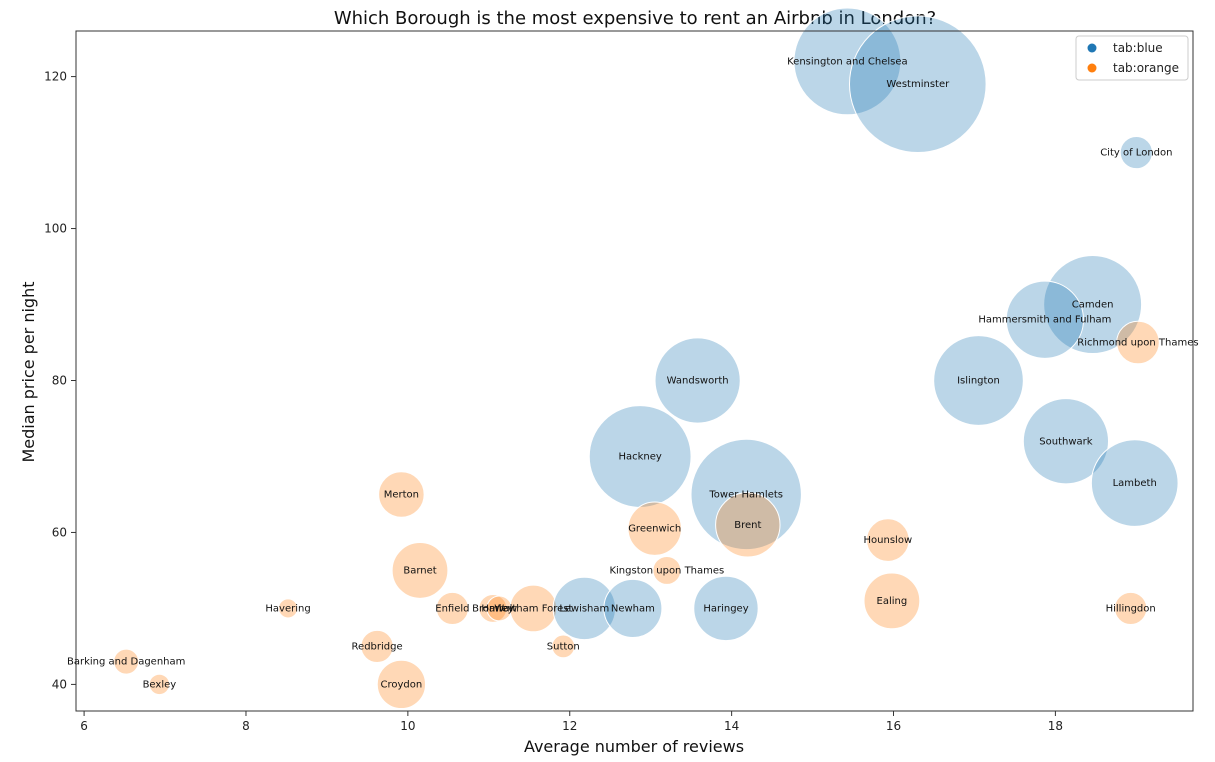  I want to click on bubble-hillingdon, so click(1131, 608).